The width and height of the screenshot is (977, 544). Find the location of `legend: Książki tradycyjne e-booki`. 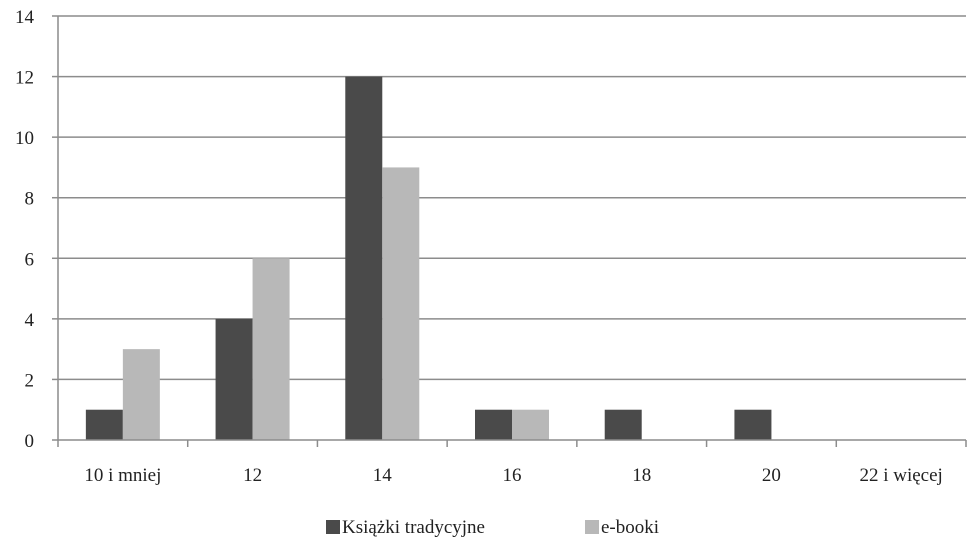

legend: Książki tradycyjne e-booki is located at coordinates (492, 527).